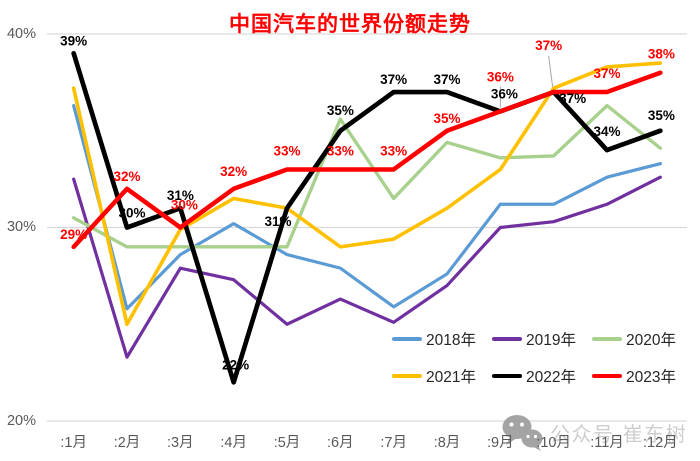 Image resolution: width=700 pixels, height=461 pixels. What do you see at coordinates (73, 40) in the screenshot?
I see `data-label-2022年: 39%` at bounding box center [73, 40].